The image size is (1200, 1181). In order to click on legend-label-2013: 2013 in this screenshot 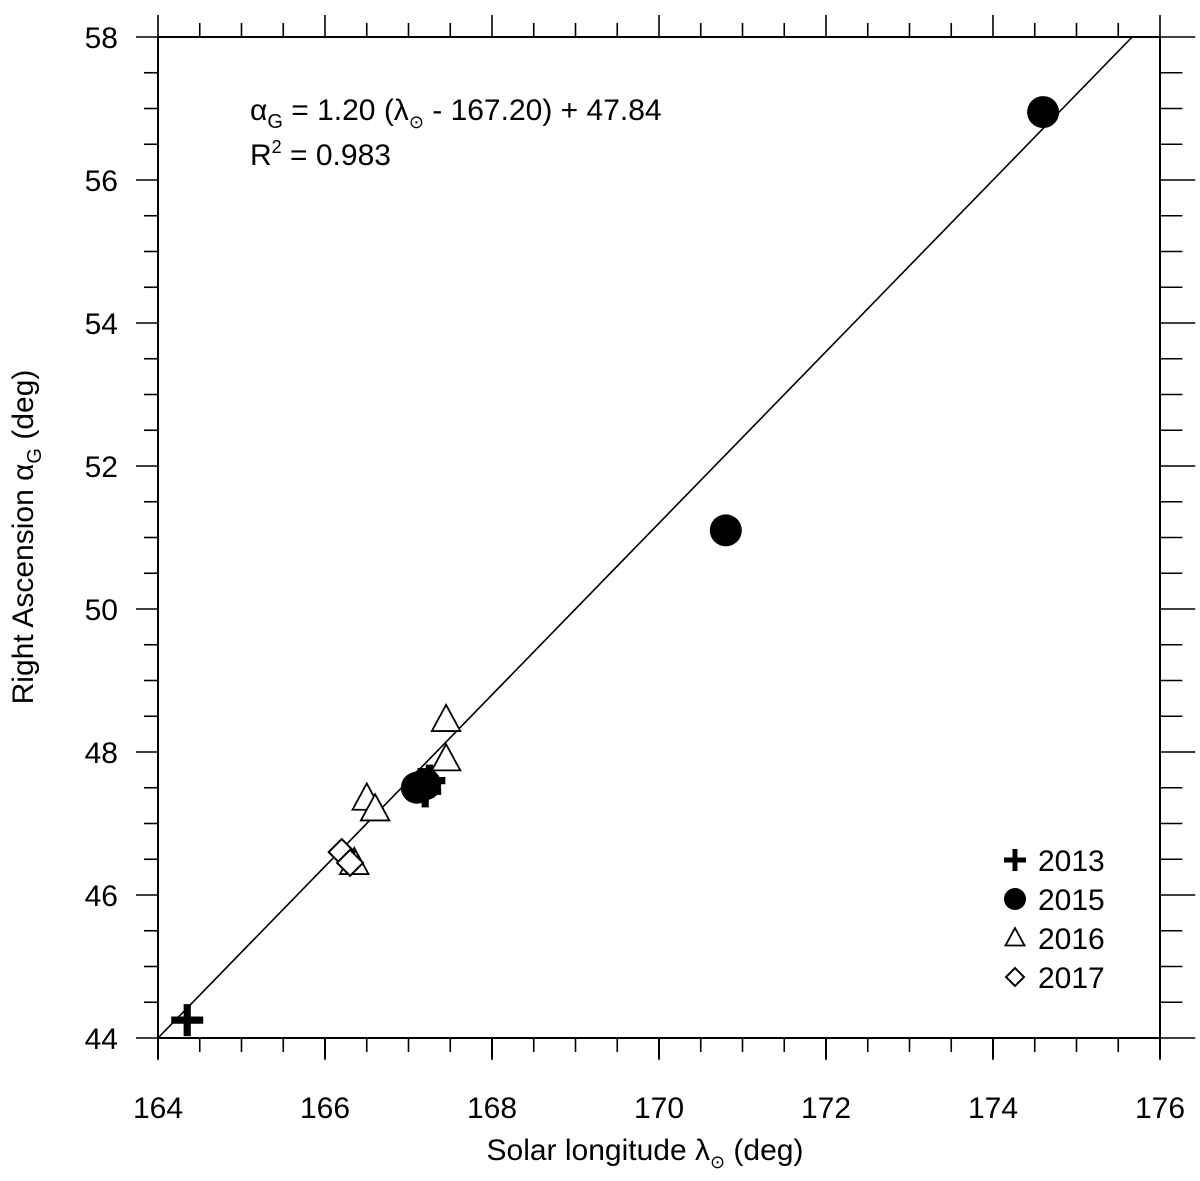, I will do `click(1071, 861)`.